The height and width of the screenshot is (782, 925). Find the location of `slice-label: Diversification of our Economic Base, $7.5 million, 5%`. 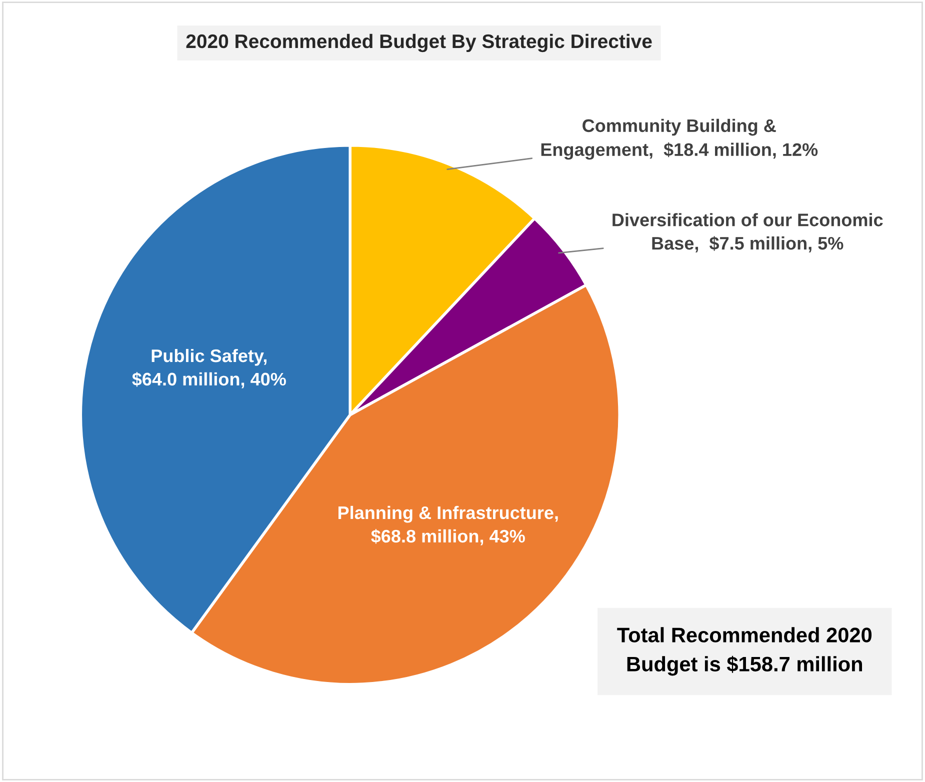

slice-label: Diversification of our Economic Base, $7.5 million, 5% is located at coordinates (747, 232).